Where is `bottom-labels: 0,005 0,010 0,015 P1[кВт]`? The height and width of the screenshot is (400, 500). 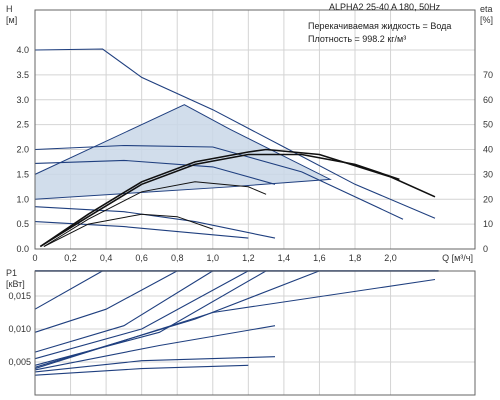 bottom-labels: 0,005 0,010 0,015 P1[кВт] is located at coordinates (18, 317).